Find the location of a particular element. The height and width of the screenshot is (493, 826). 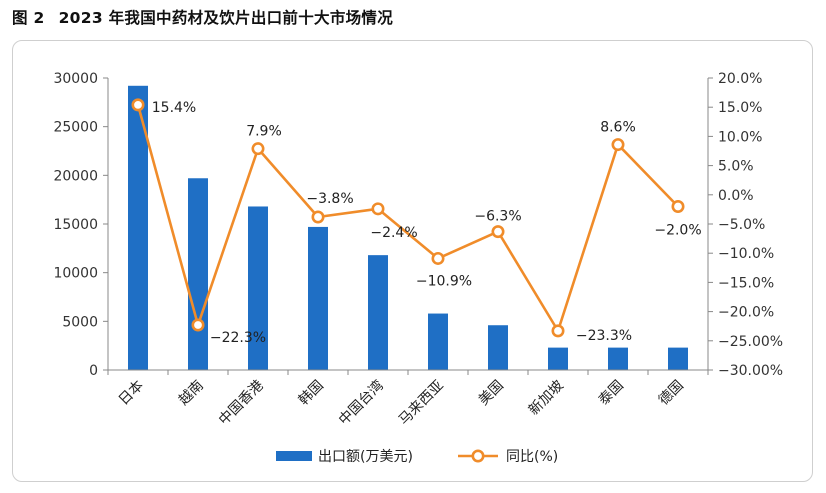

data-label: −23.3% is located at coordinates (604, 336).